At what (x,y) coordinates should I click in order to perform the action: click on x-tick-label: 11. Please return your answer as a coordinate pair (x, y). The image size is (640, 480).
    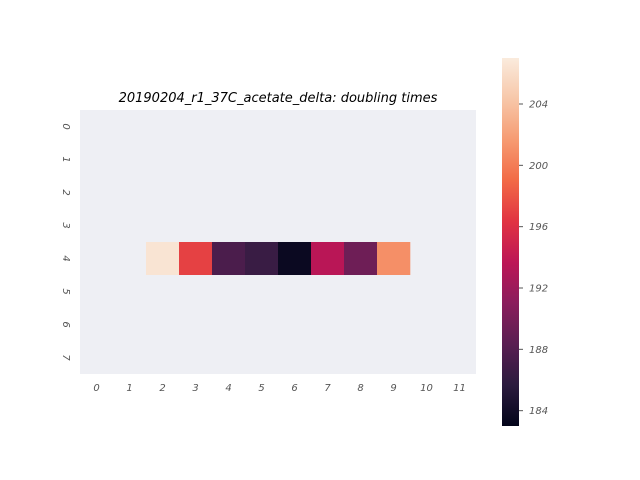
    Looking at the image, I should click on (459, 388).